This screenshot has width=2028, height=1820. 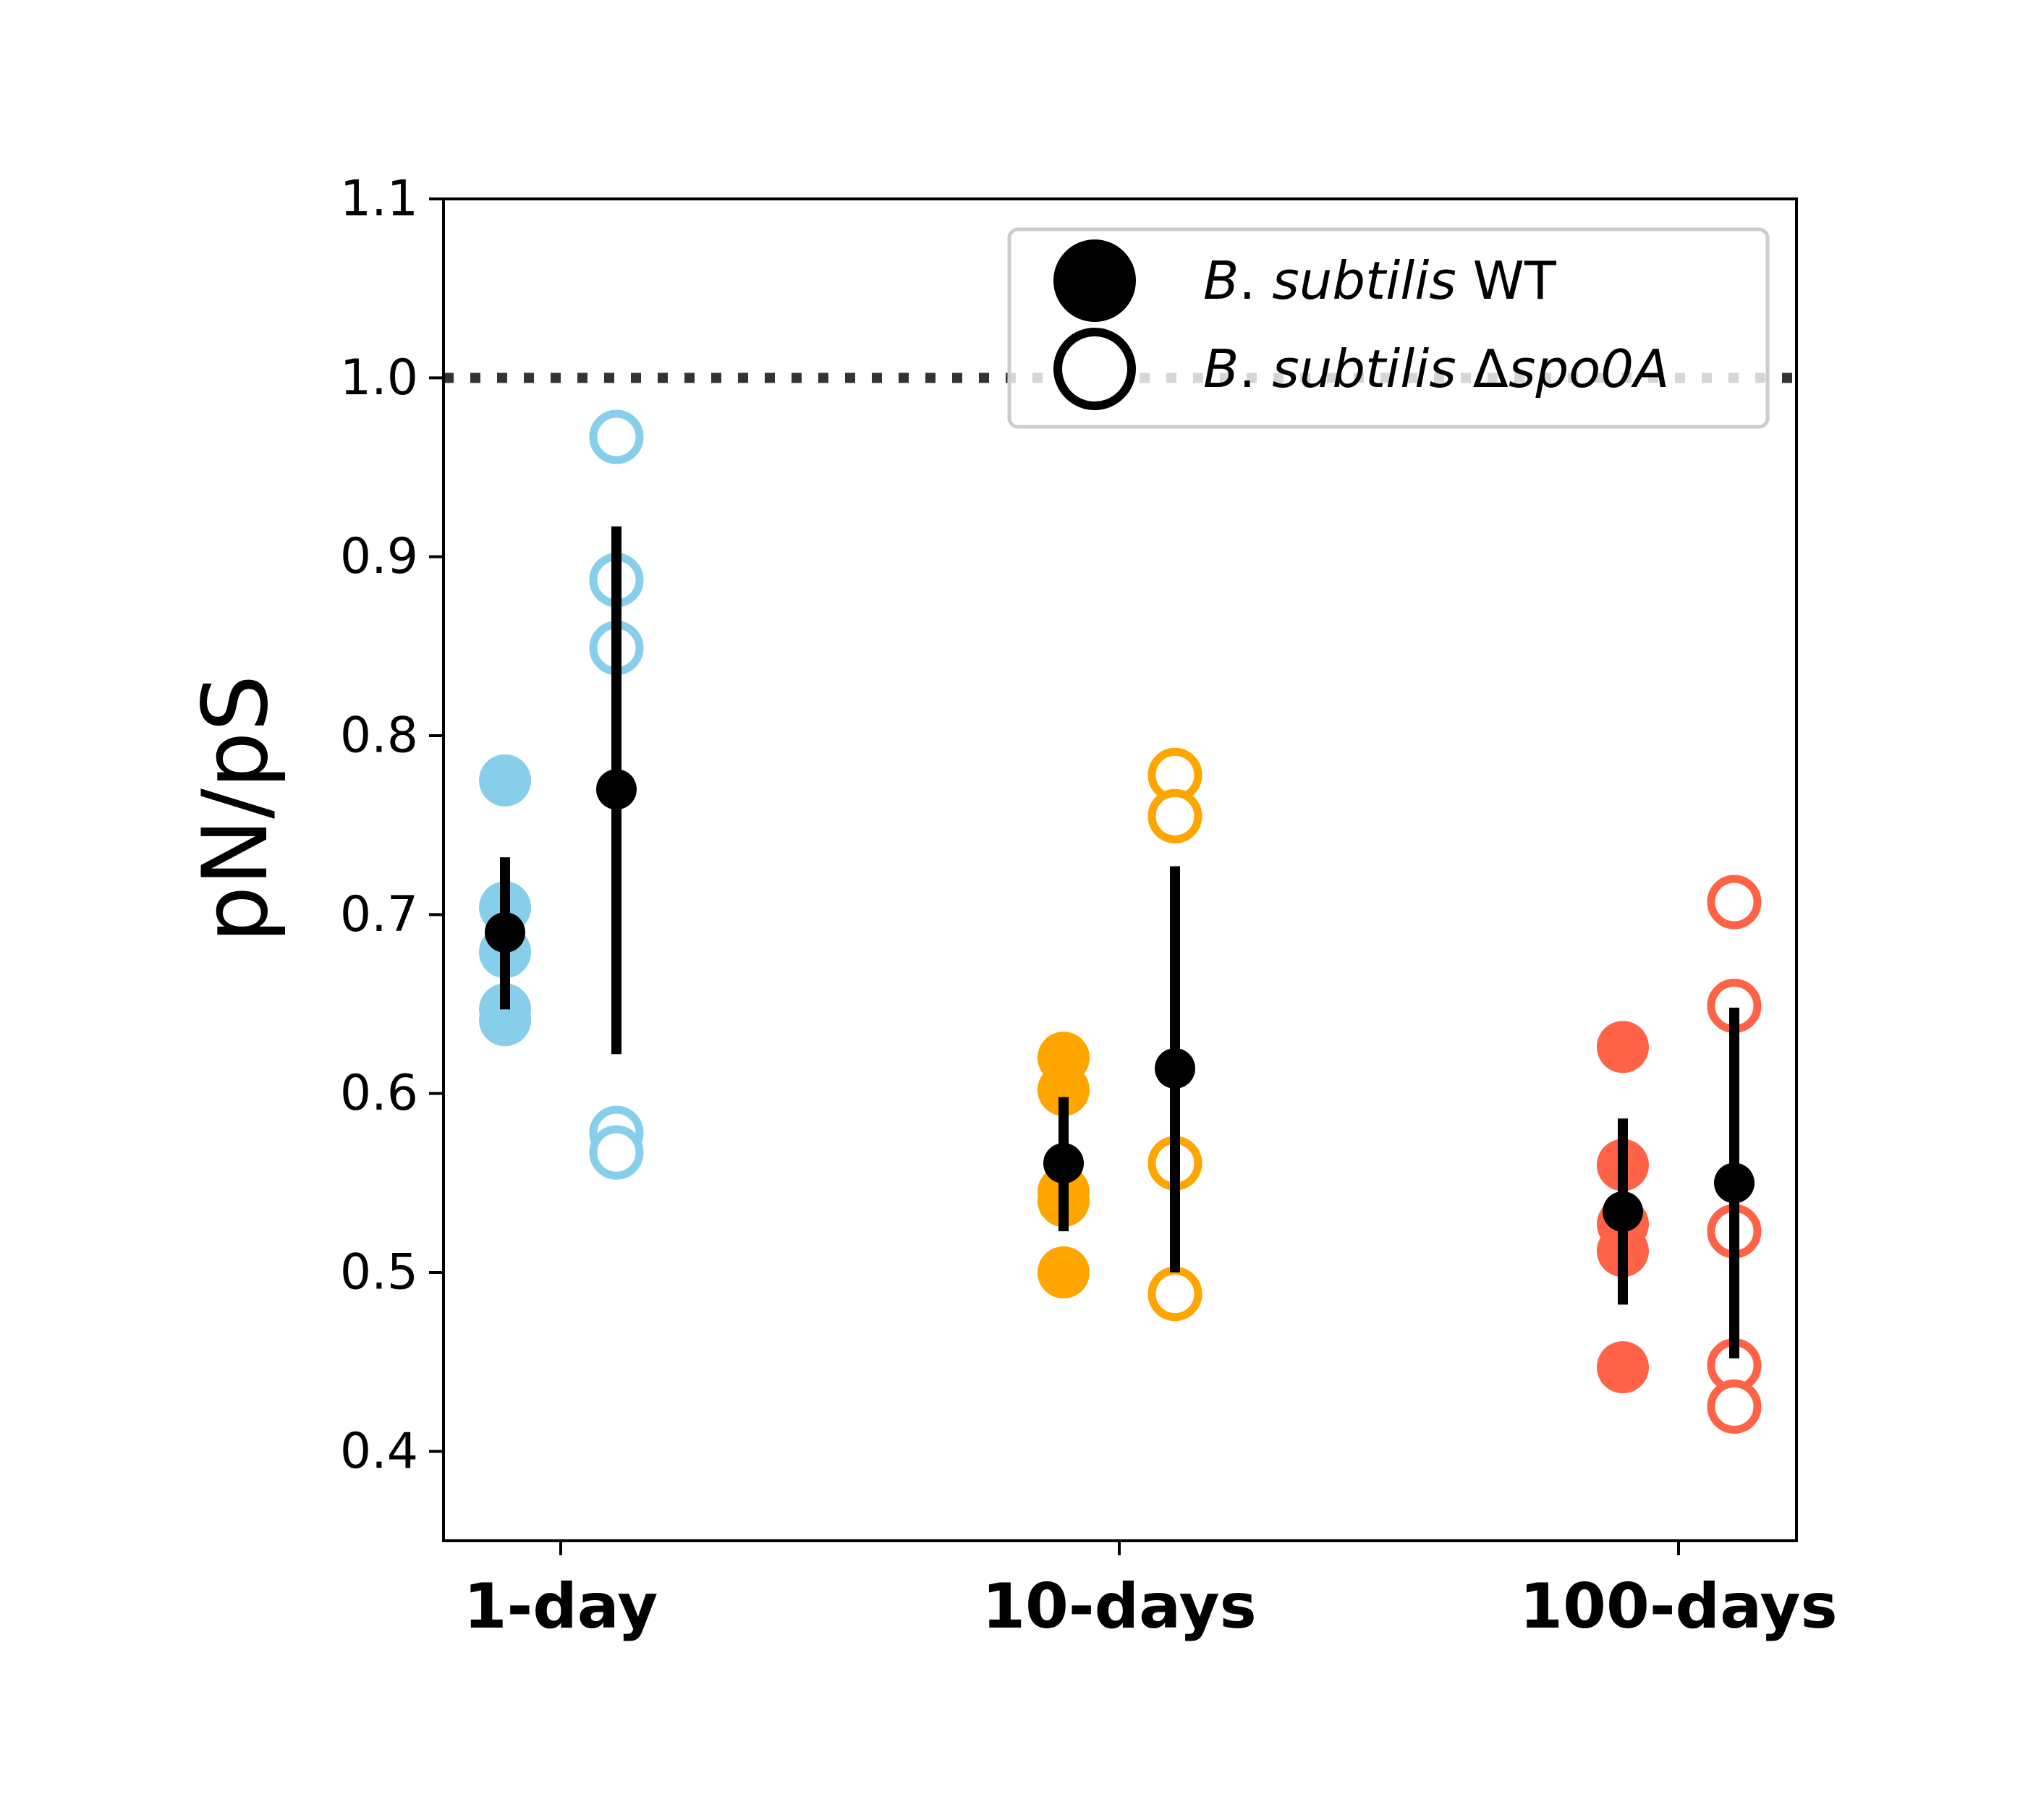 I want to click on x-tick-label: 10-days, so click(x=1119, y=1606).